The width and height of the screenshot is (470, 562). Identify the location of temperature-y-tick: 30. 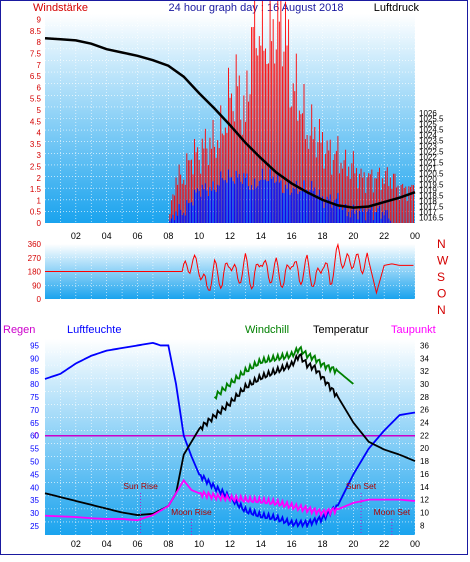
(424, 384).